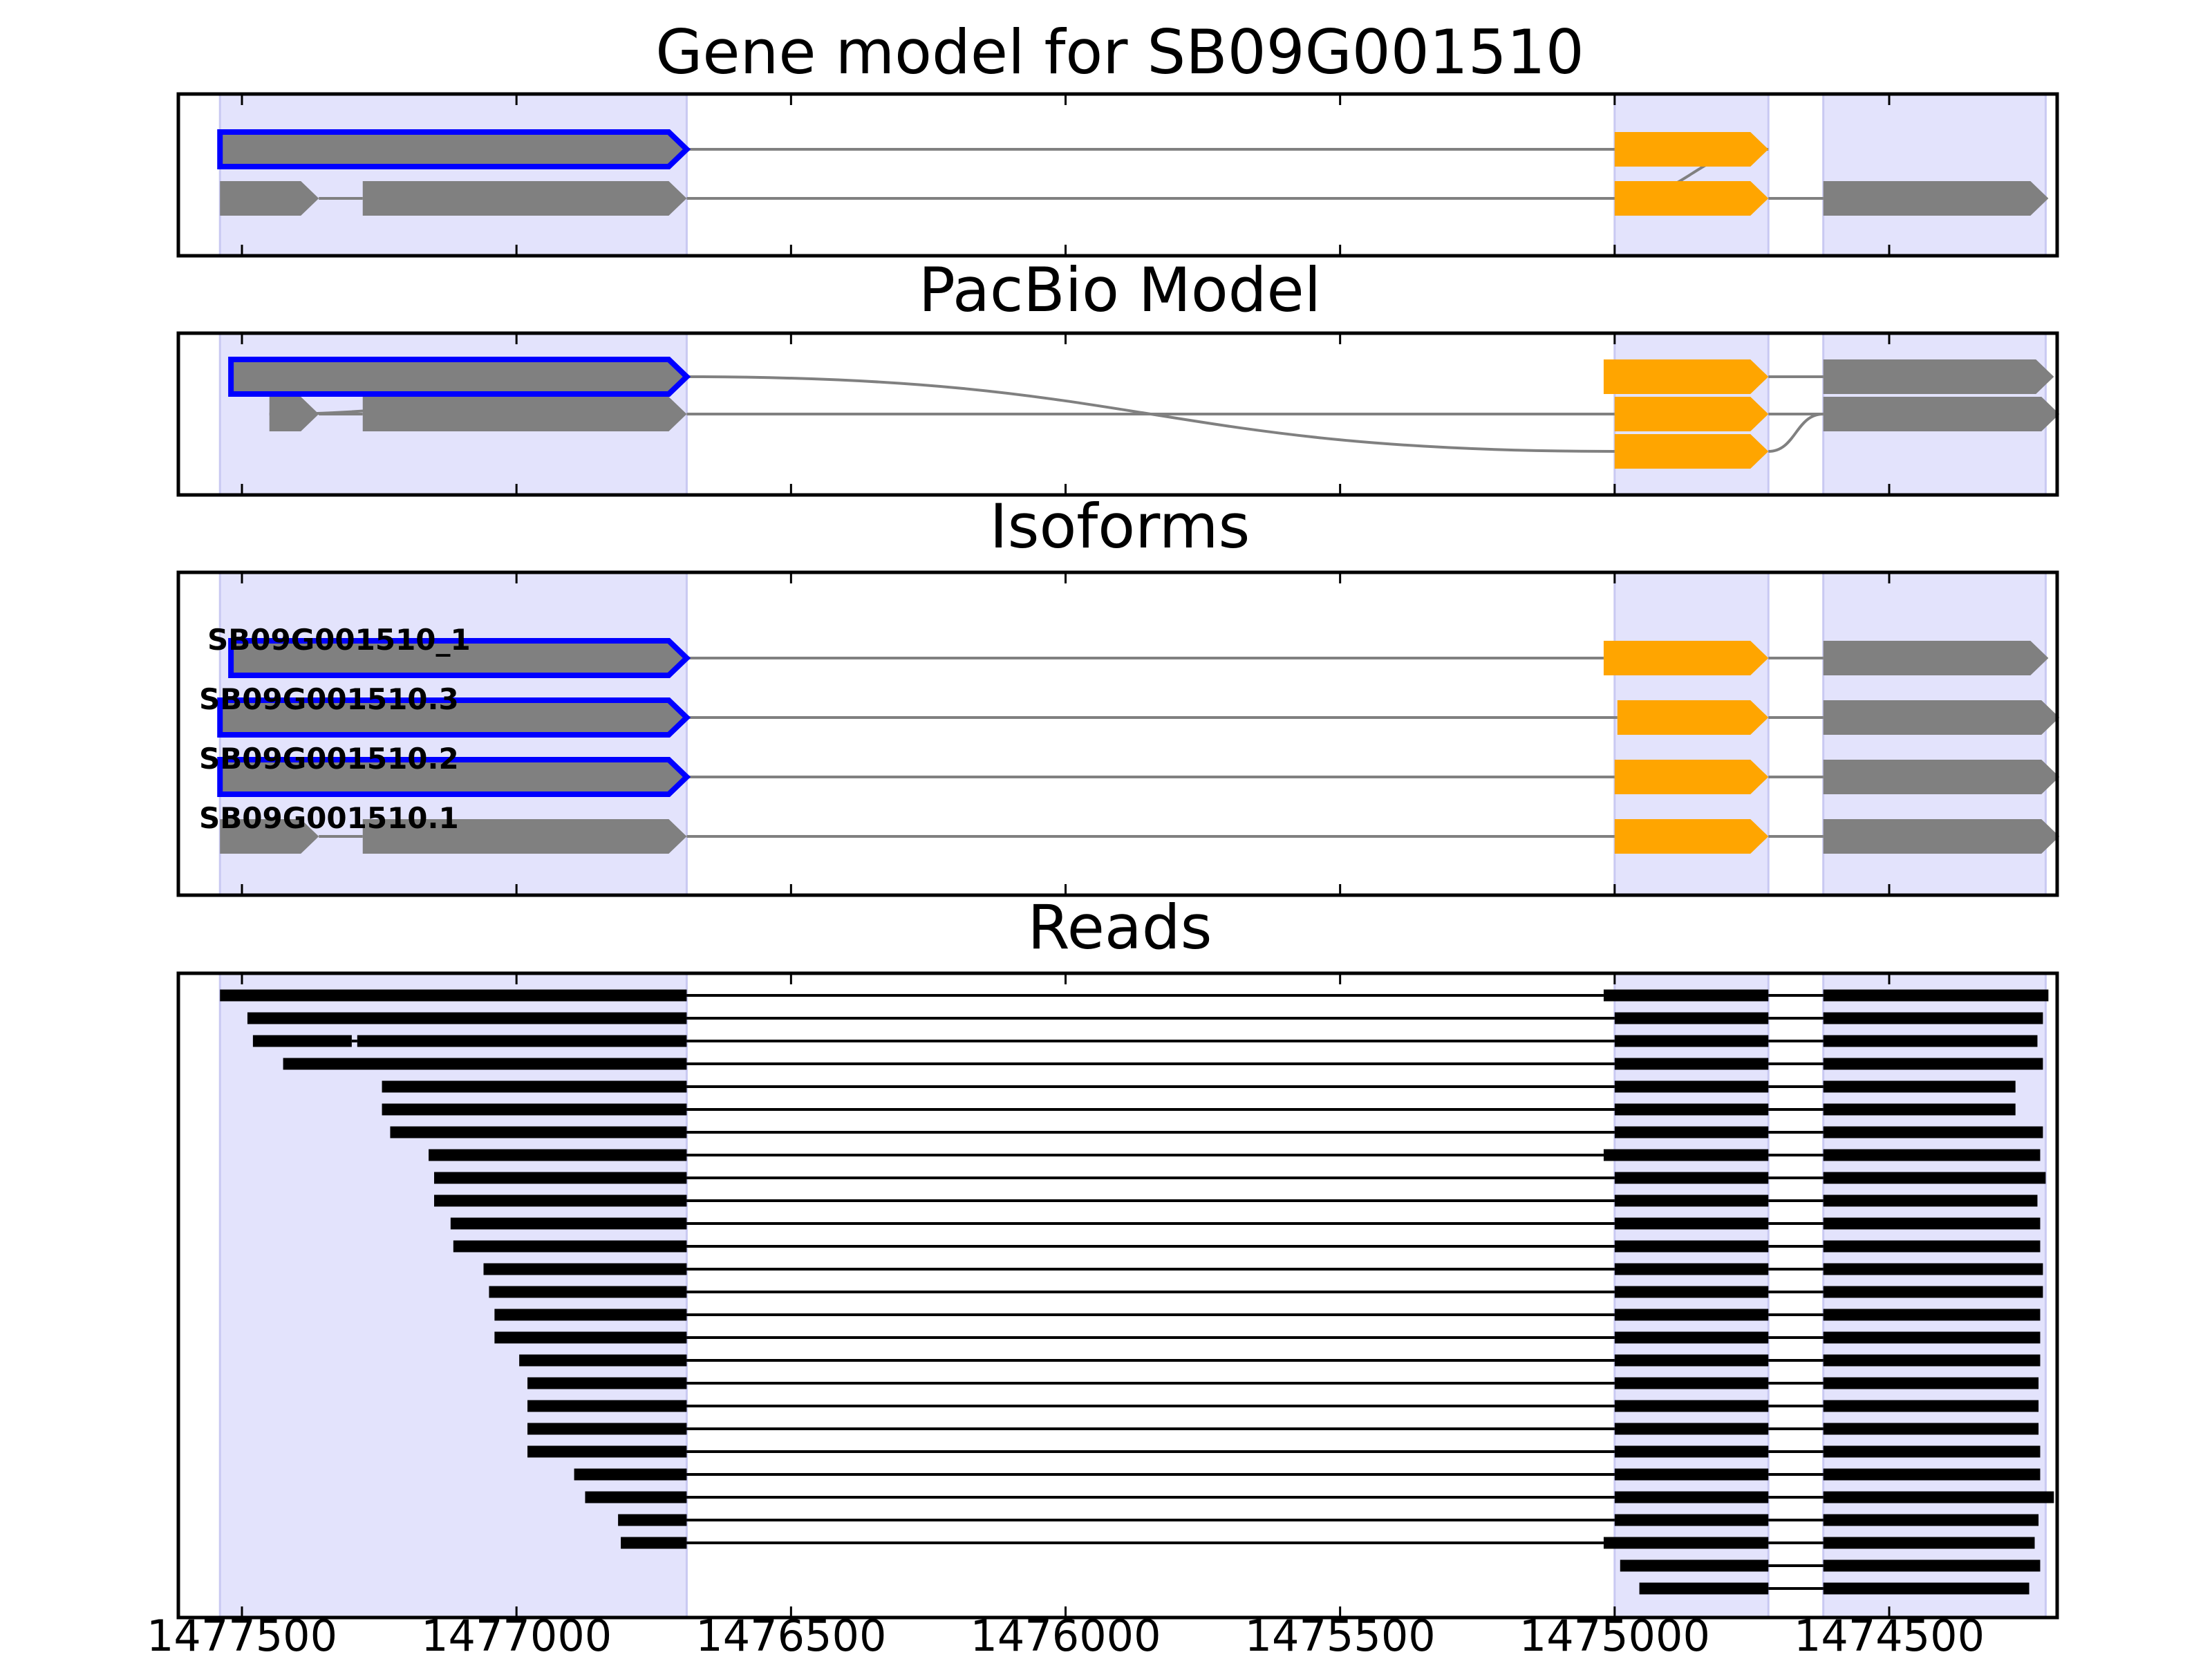 This screenshot has height=1659, width=2212. I want to click on title-gene-model: Gene model for SB09G001510, so click(1119, 53).